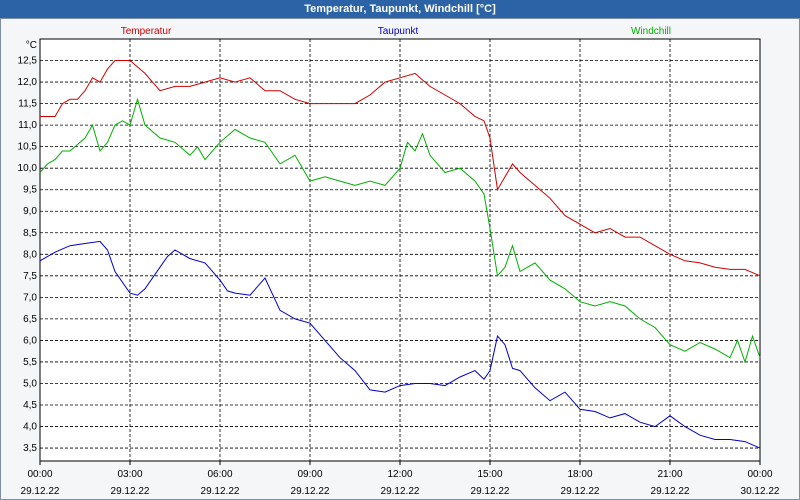  What do you see at coordinates (30, 319) in the screenshot?
I see `y-tick-label: 6,5` at bounding box center [30, 319].